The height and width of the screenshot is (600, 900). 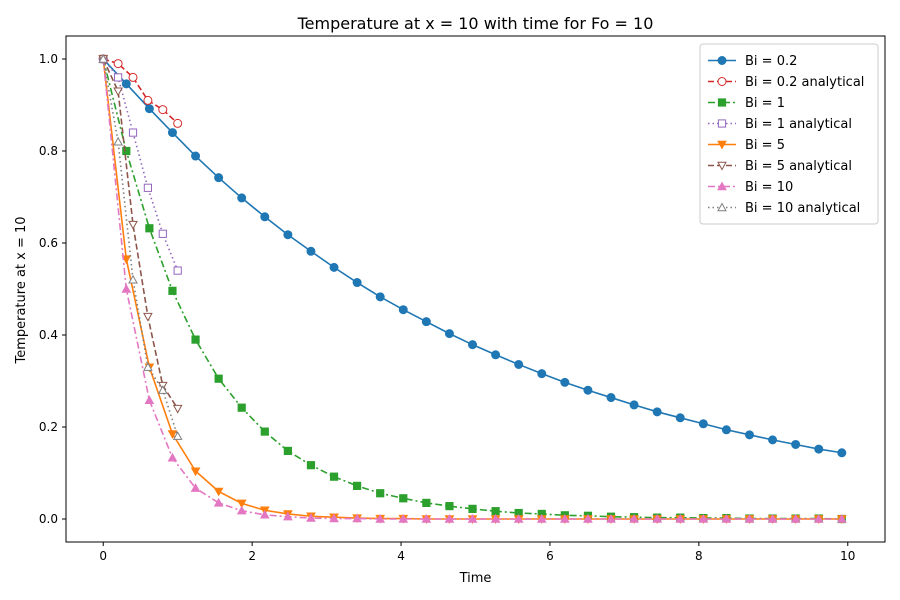 I want to click on legend-label: Bi = 5 analytical, so click(x=798, y=166).